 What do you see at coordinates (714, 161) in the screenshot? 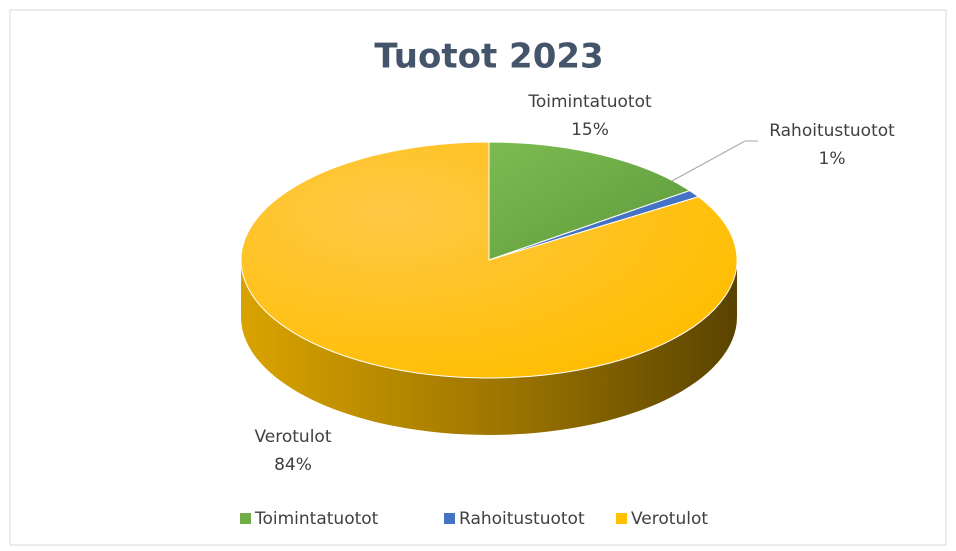
I see `leader-line` at bounding box center [714, 161].